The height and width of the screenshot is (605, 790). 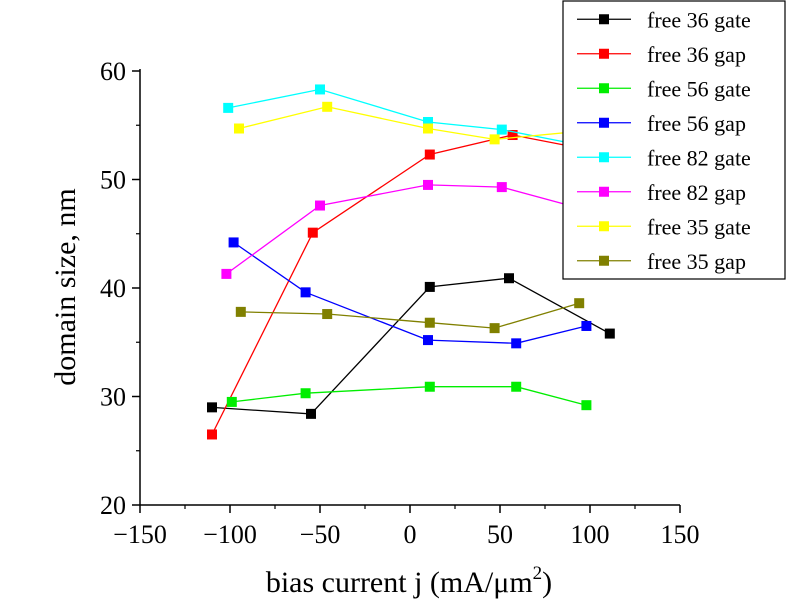 I want to click on legend-item: free 36 gate, so click(x=664, y=19).